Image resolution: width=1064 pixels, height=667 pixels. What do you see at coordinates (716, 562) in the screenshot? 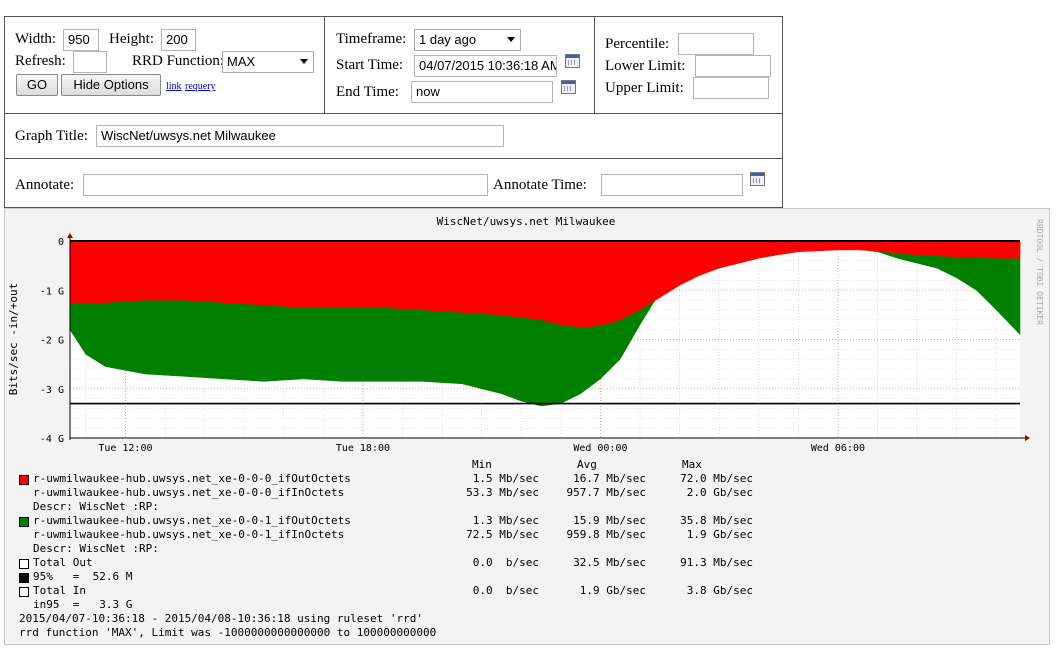
I see `legend-max: 91.3 Mb/sec` at bounding box center [716, 562].